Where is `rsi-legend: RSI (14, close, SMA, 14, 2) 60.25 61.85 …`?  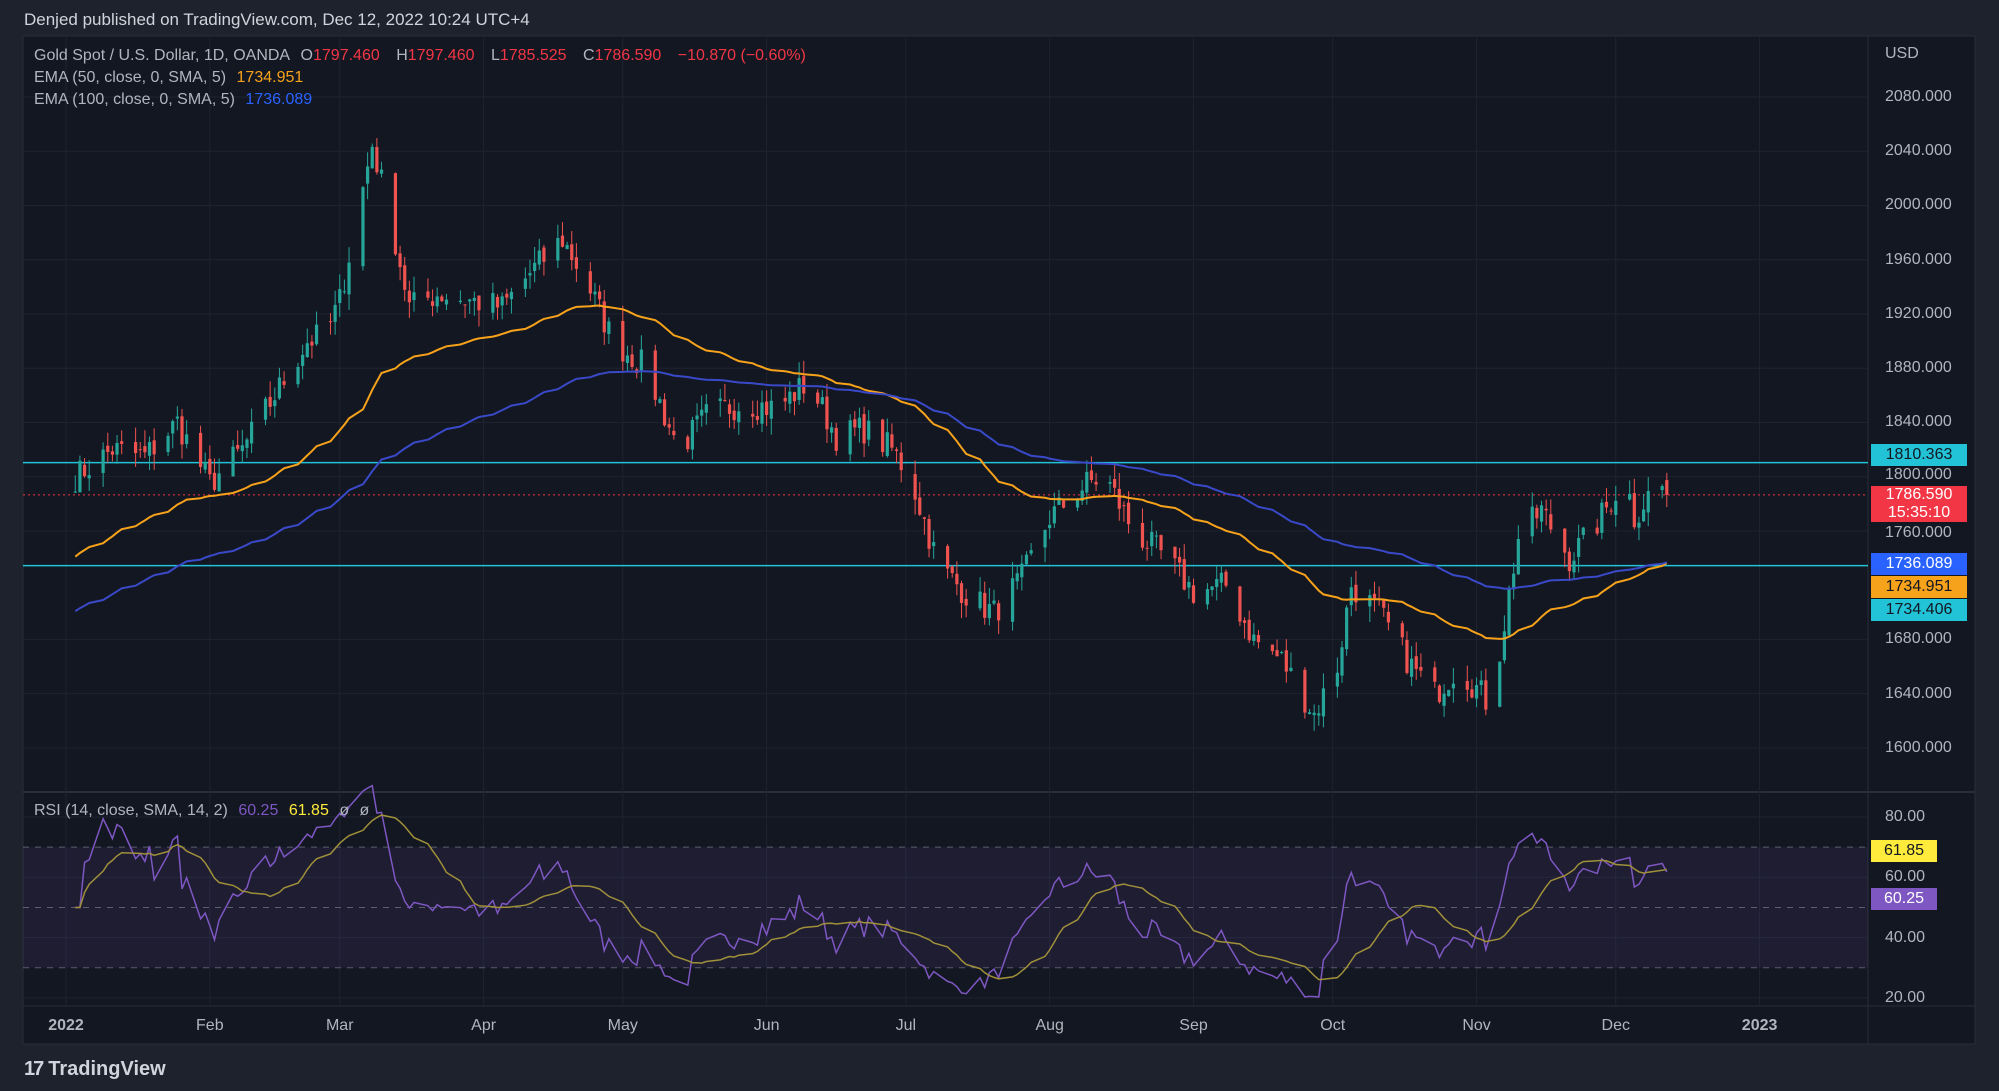 rsi-legend: RSI (14, close, SMA, 14, 2) 60.25 61.85 … is located at coordinates (204, 811).